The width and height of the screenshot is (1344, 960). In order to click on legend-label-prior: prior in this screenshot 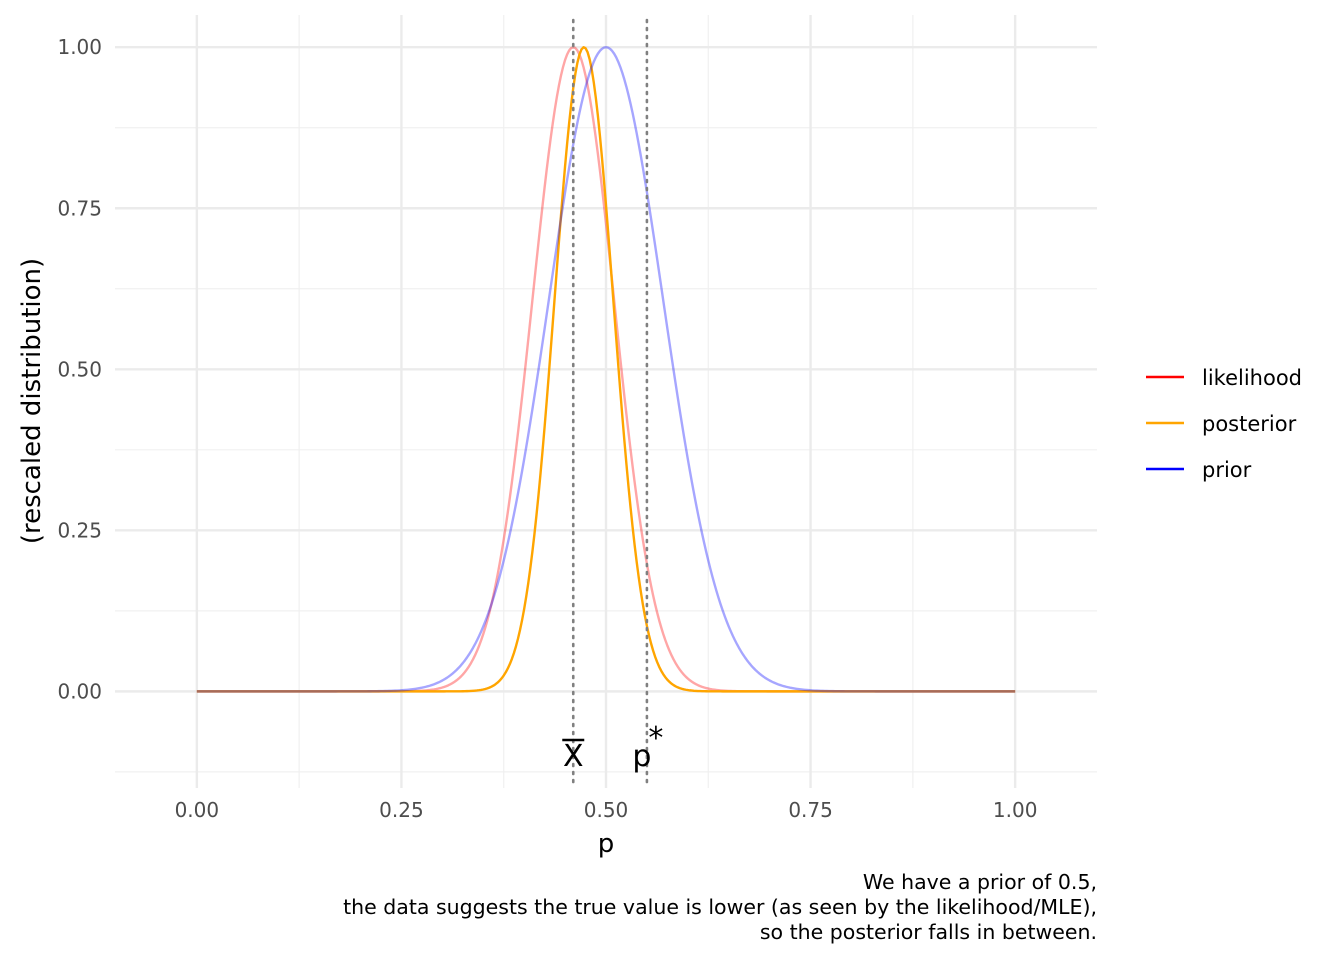, I will do `click(1227, 470)`.